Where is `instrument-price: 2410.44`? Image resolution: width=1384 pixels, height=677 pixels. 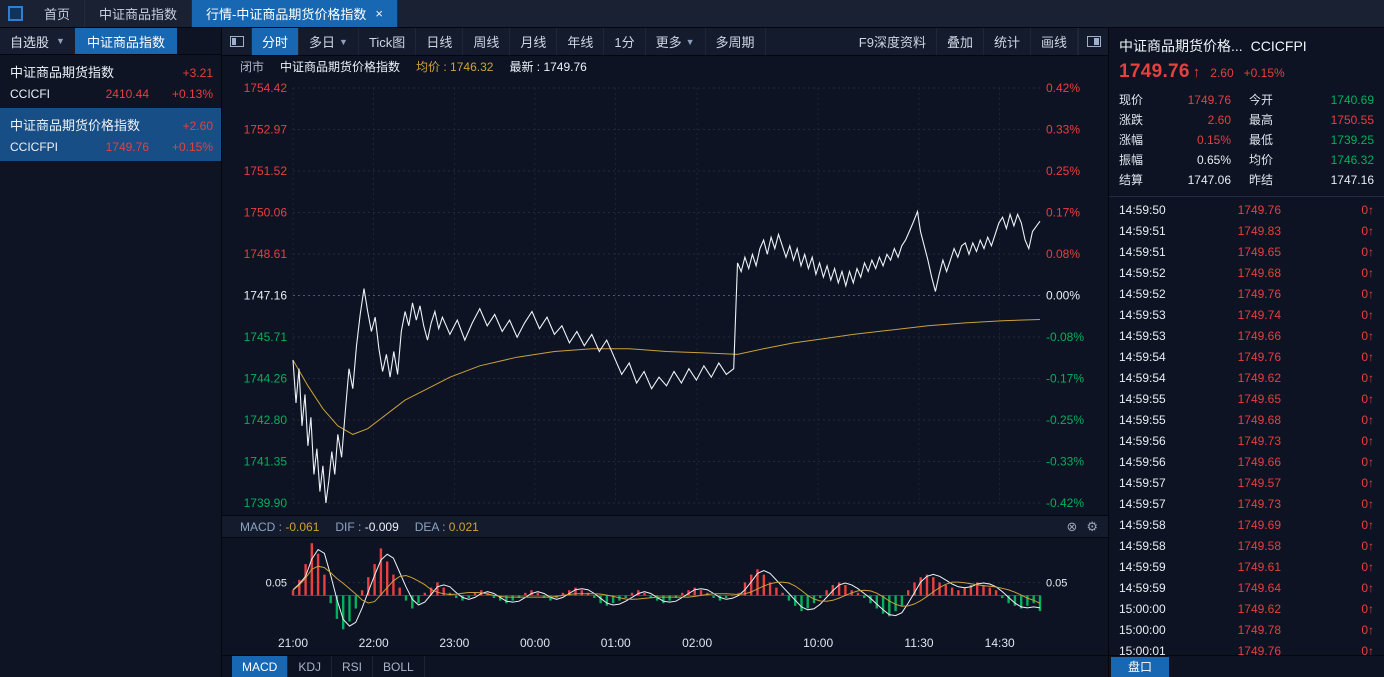
instrument-price: 2410.44 is located at coordinates (127, 94).